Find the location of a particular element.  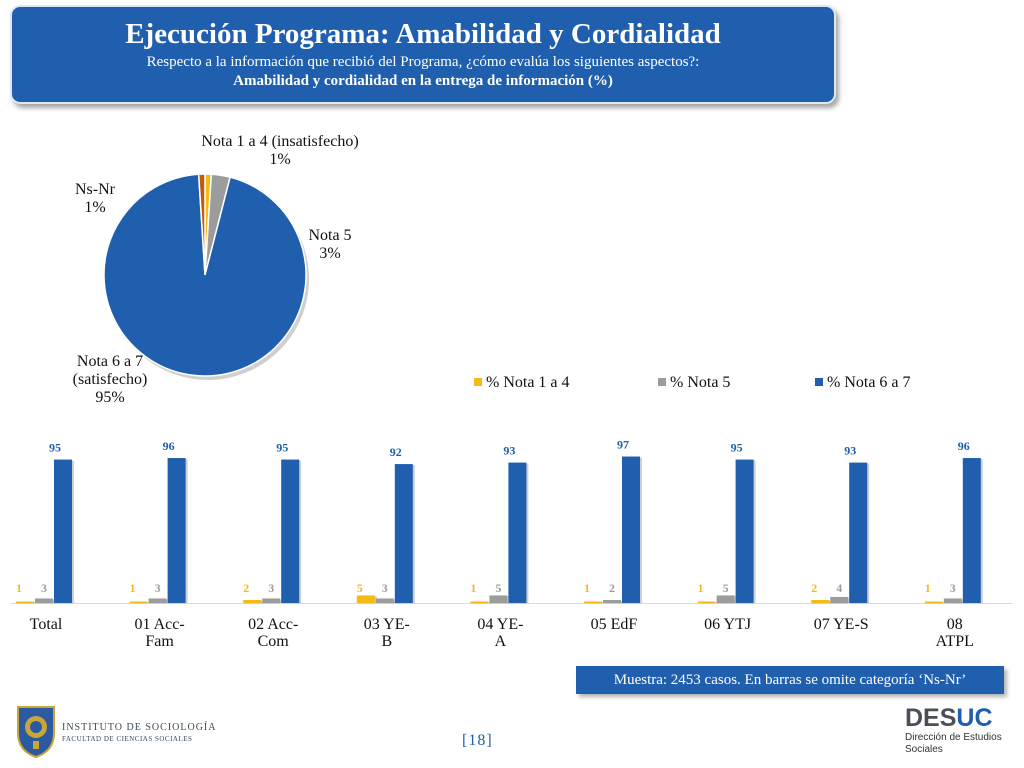

faculty-name: FACULTAD DE CIENCIAS SOCIALES is located at coordinates (127, 739).